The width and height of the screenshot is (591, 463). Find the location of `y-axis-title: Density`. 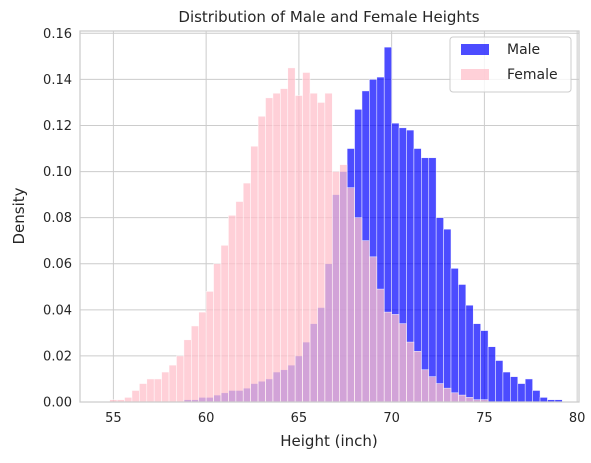

y-axis-title: Density is located at coordinates (19, 215).